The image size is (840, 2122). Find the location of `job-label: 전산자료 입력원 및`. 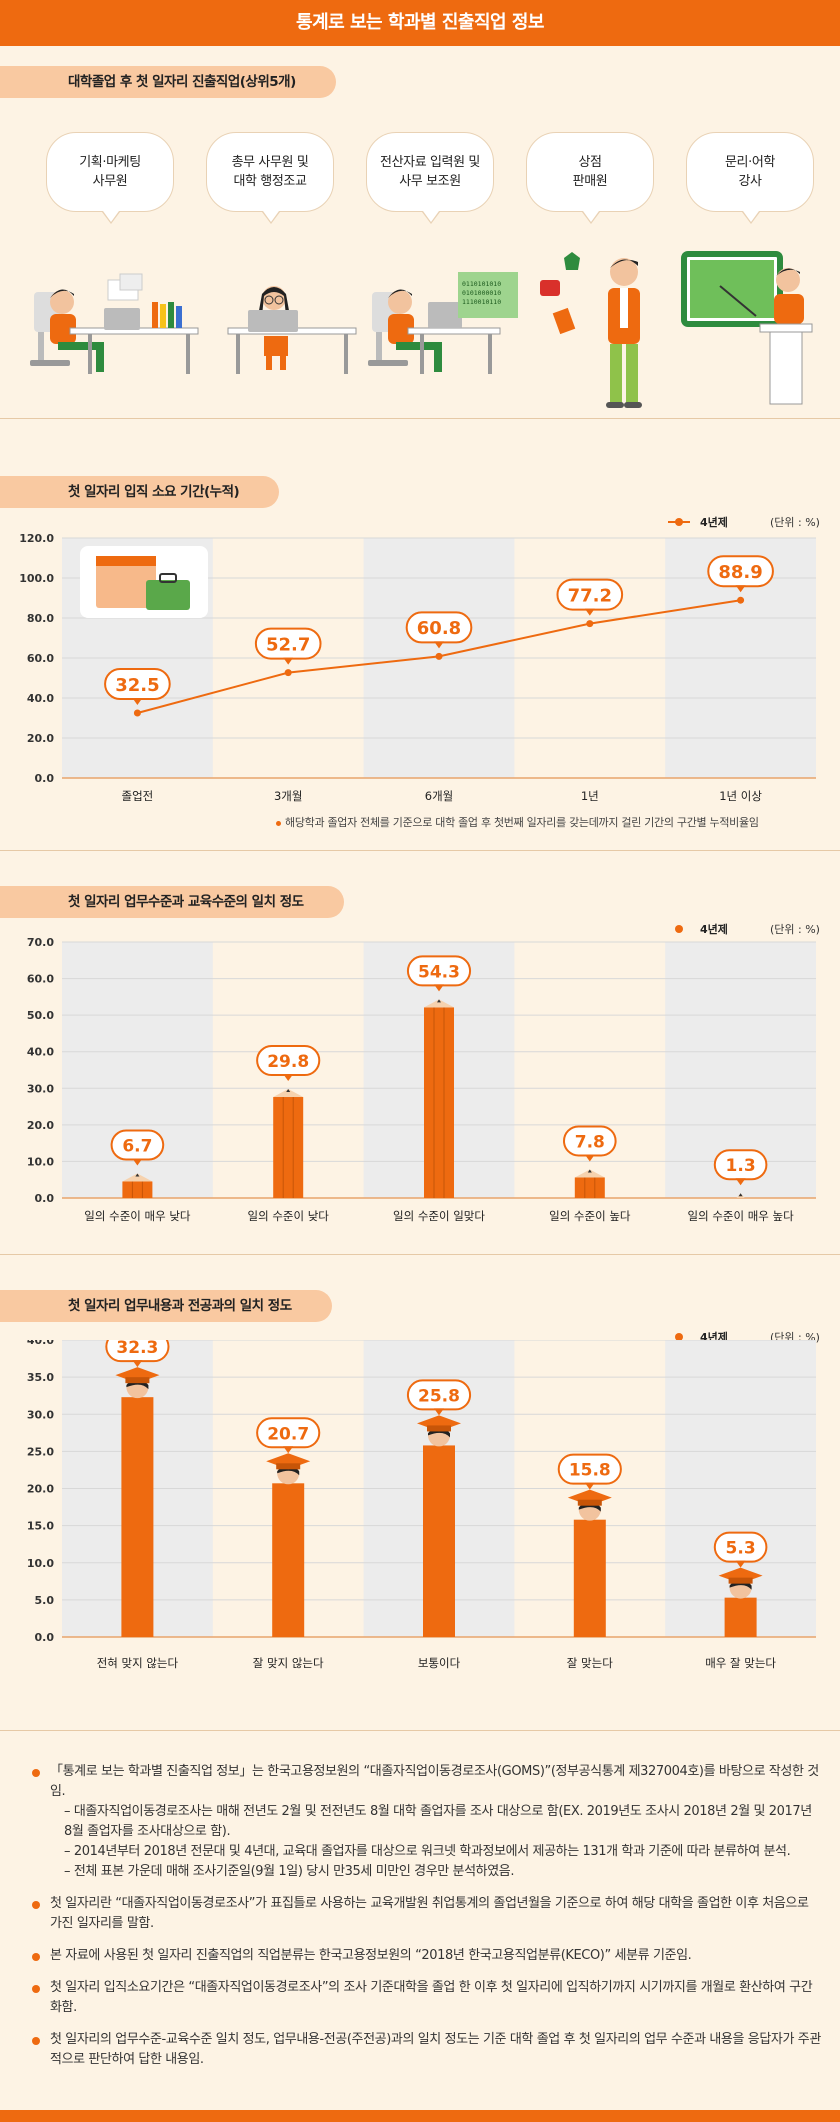

job-label: 전산자료 입력원 및 is located at coordinates (430, 162).